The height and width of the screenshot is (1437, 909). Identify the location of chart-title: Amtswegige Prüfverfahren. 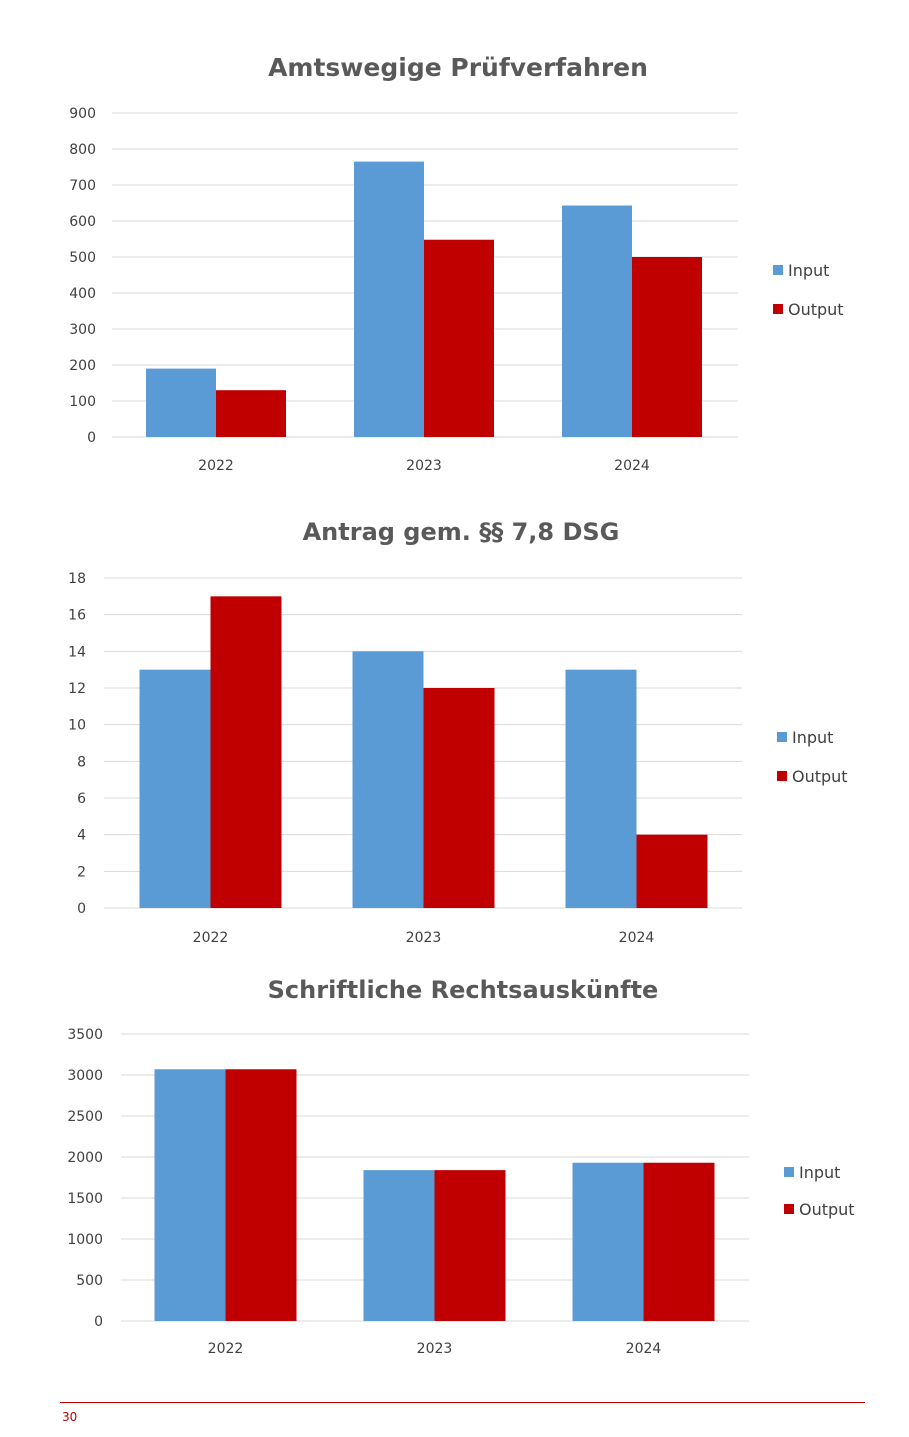
(458, 67).